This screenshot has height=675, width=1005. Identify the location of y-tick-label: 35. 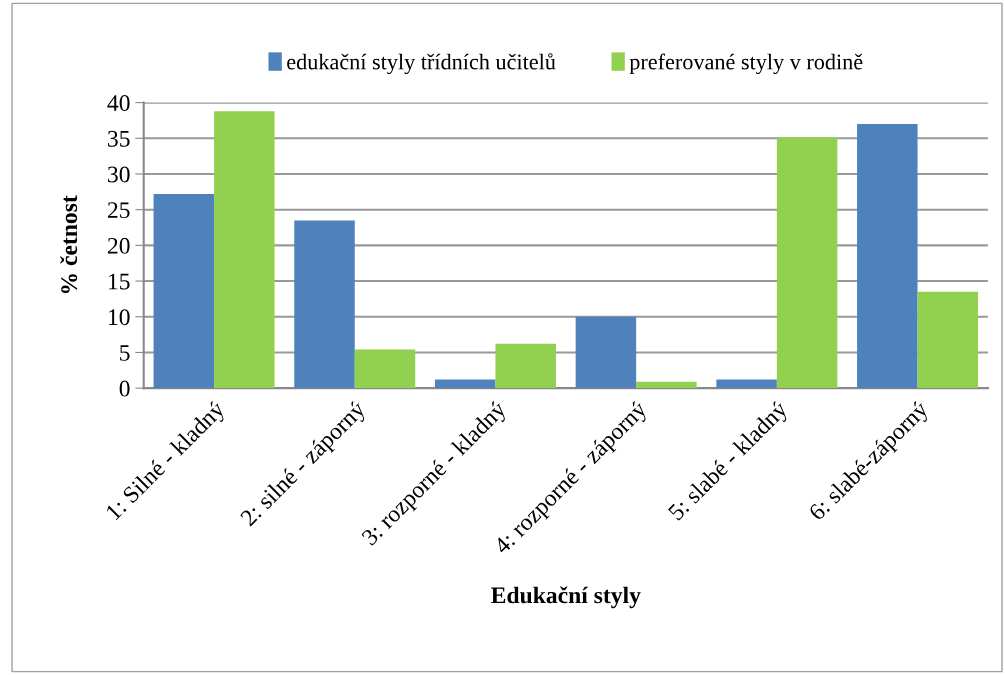
(119, 138).